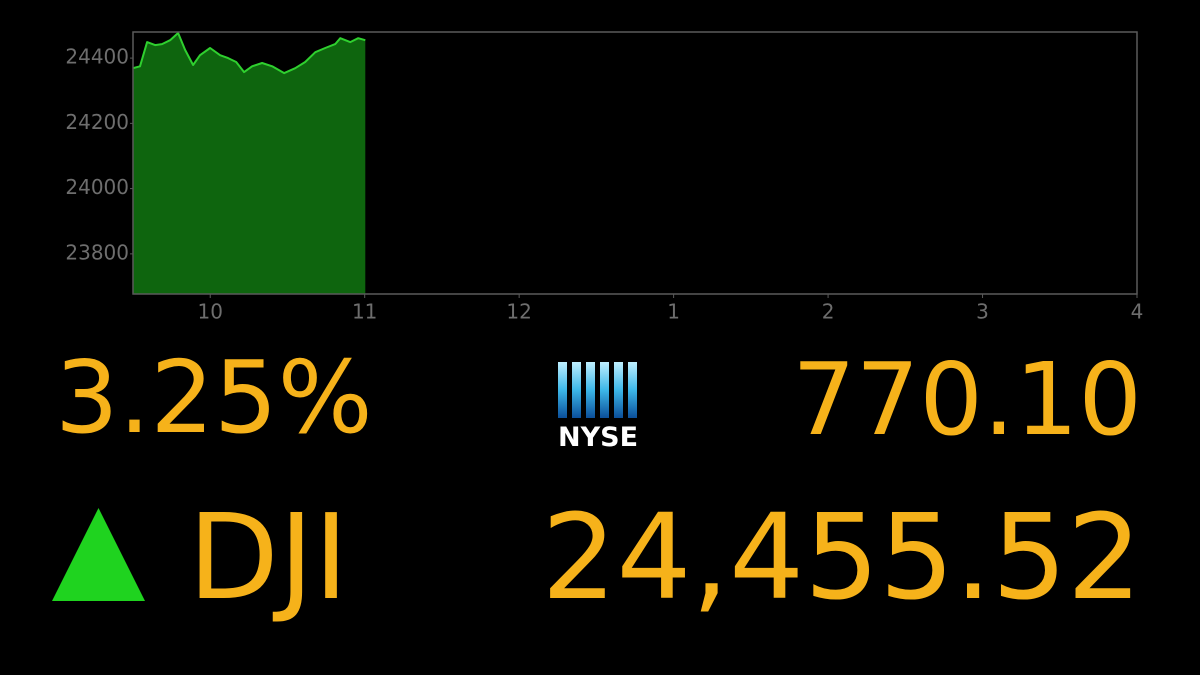 Image resolution: width=1200 pixels, height=675 pixels. Describe the element at coordinates (268, 557) in the screenshot. I see `index-symbol: DJI` at that location.